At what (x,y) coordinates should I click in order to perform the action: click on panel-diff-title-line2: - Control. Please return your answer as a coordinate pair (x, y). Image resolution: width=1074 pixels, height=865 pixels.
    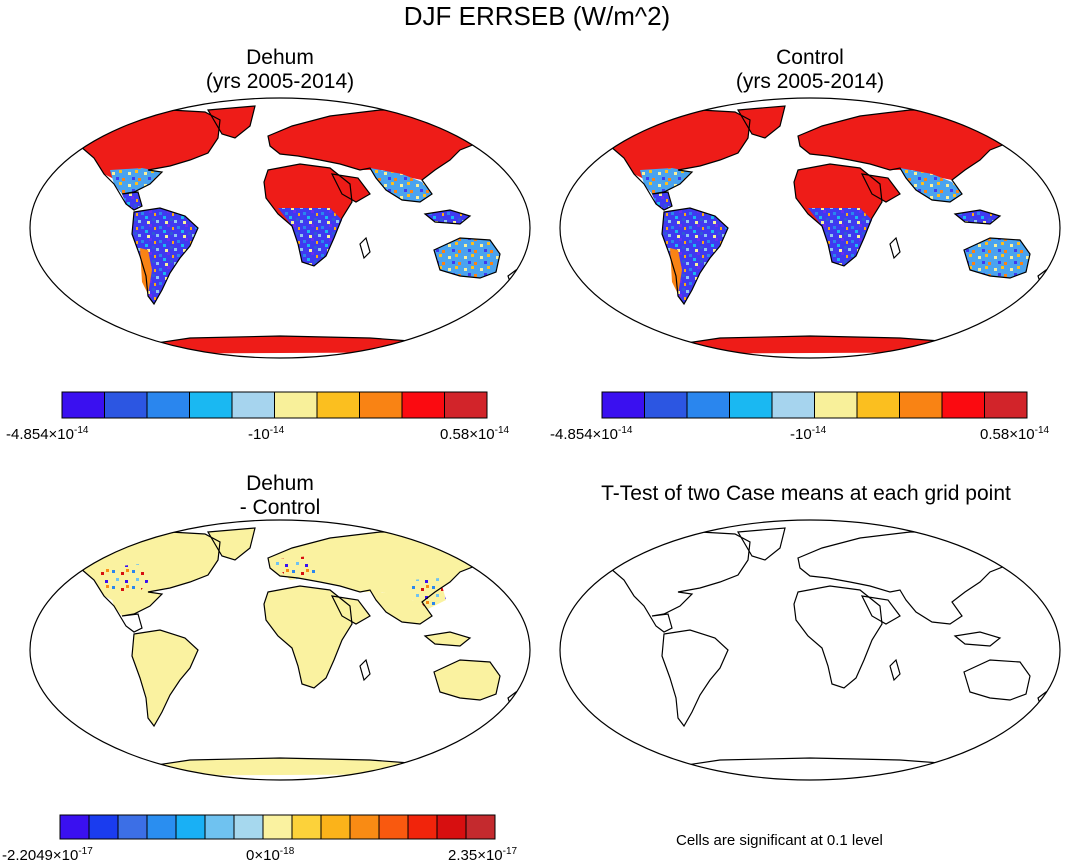
    Looking at the image, I should click on (280, 507).